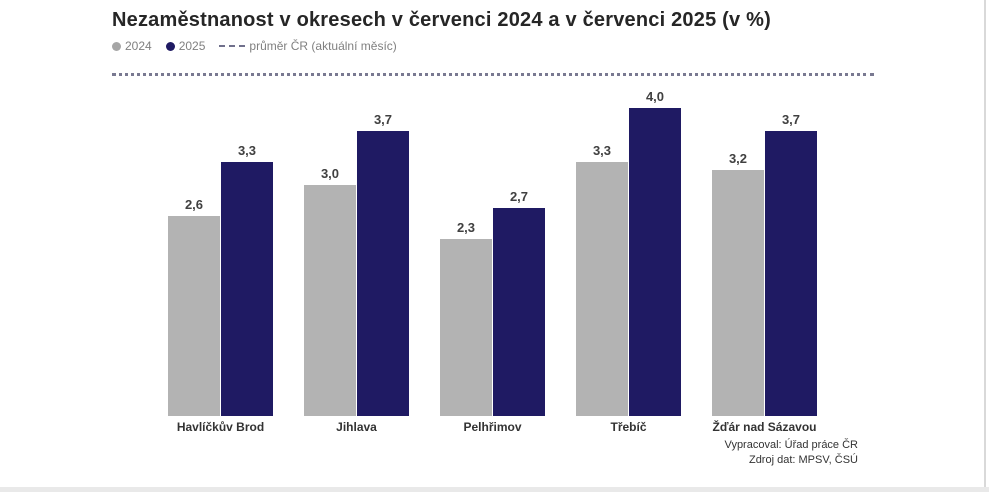  Describe the element at coordinates (232, 46) in the screenshot. I see `legend-dashed-line-icon` at that location.